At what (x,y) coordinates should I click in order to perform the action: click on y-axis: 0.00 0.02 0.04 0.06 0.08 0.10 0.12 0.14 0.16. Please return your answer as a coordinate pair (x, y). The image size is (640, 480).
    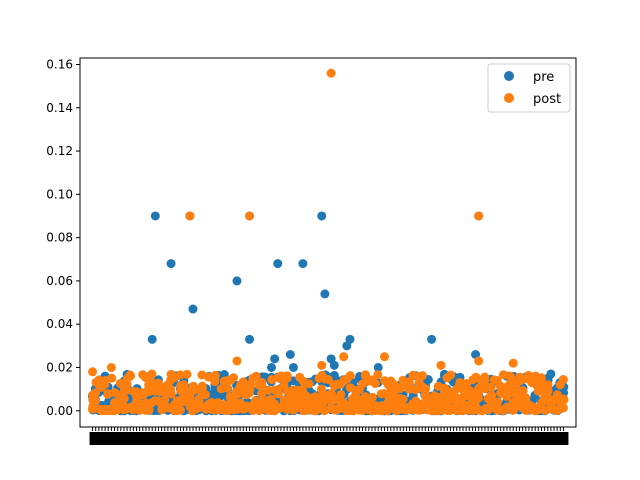
    Looking at the image, I should click on (63, 237).